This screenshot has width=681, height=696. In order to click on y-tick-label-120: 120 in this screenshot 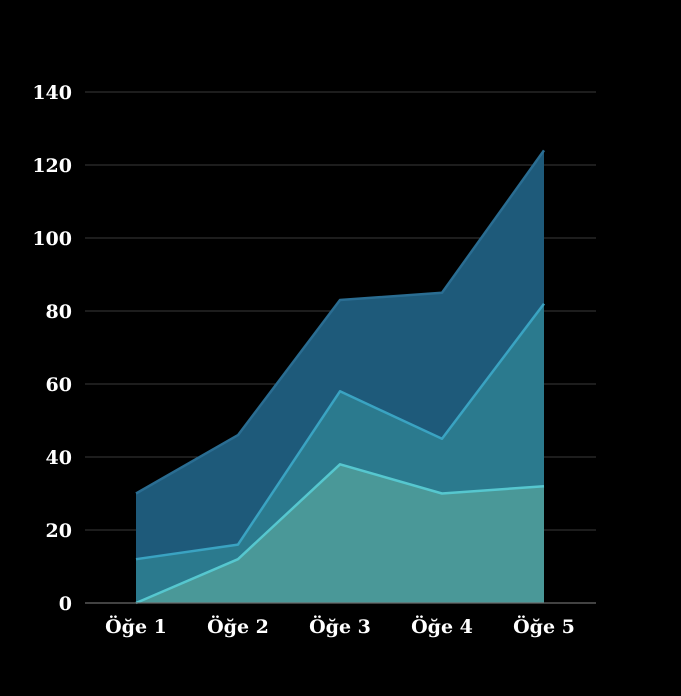, I will do `click(52, 166)`.